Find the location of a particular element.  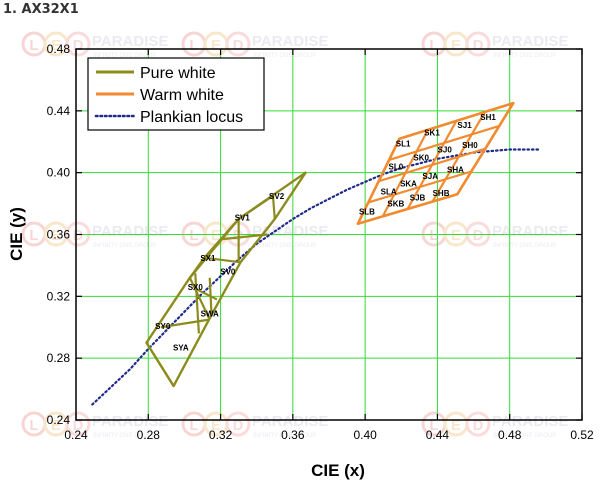

warm-white-bin-label: SJ0 is located at coordinates (445, 150).